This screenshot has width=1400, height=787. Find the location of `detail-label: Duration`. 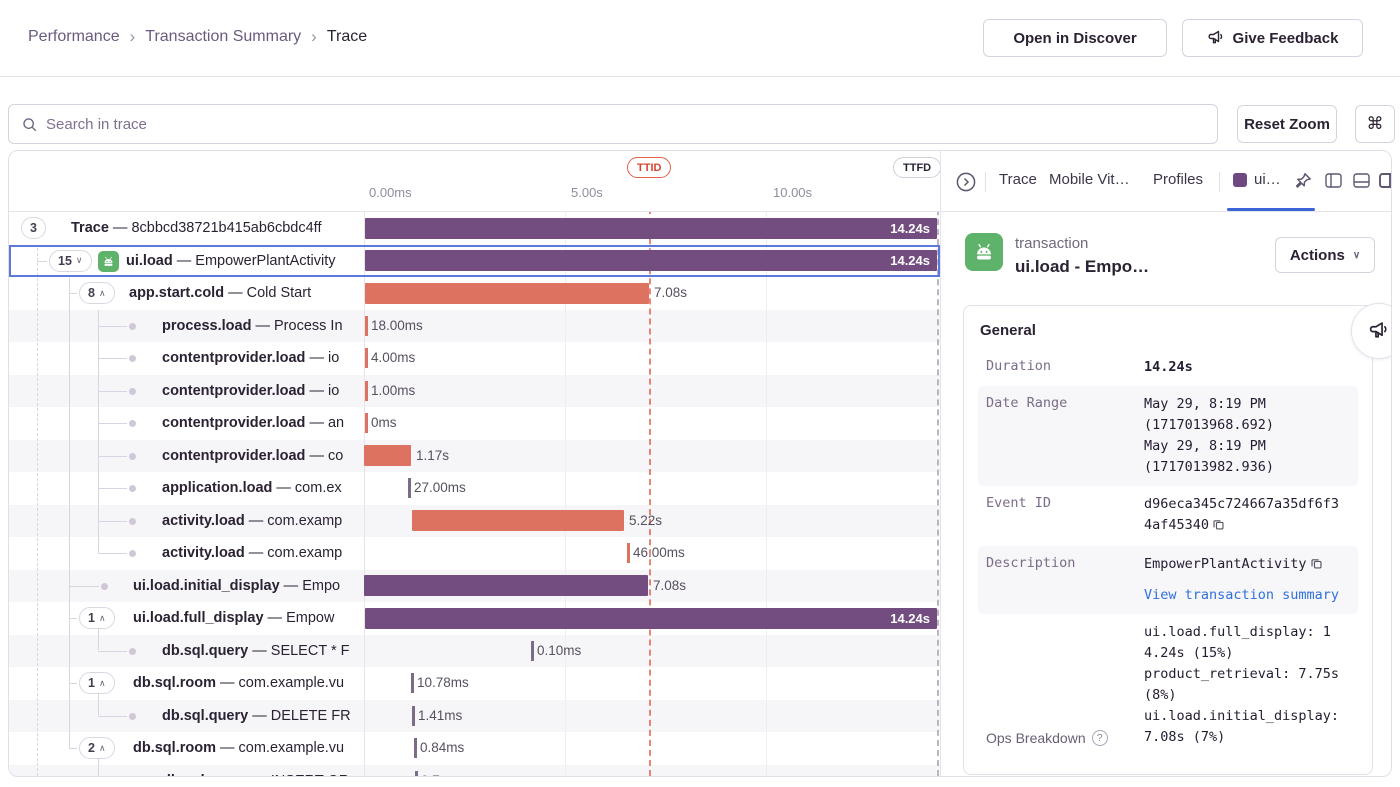

detail-label: Duration is located at coordinates (1019, 366).